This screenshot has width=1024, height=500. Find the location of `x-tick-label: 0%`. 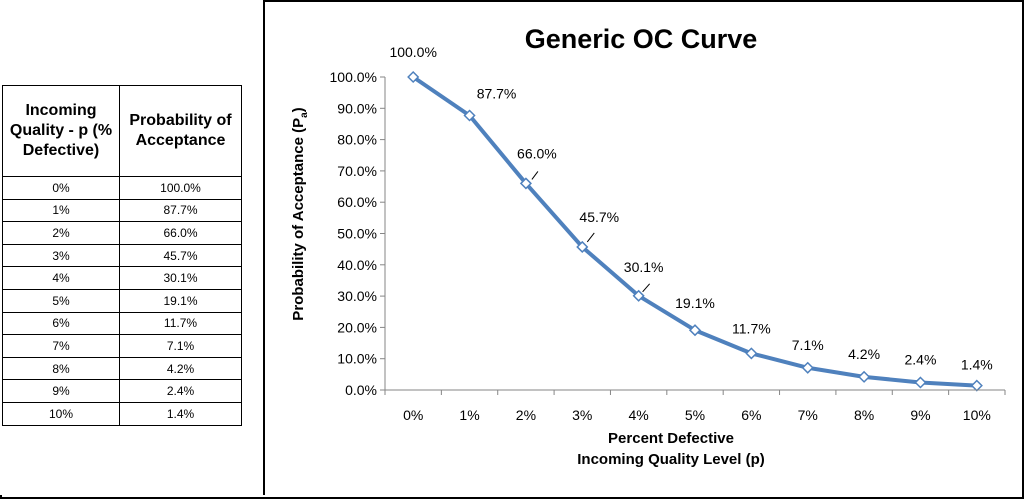

x-tick-label: 0% is located at coordinates (413, 415).